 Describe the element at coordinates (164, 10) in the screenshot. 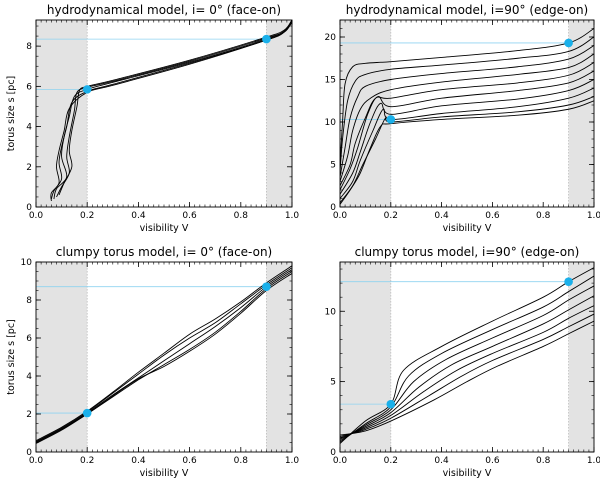

I see `panel-title: hydrodynamical model, i= 0° (face-on)` at that location.